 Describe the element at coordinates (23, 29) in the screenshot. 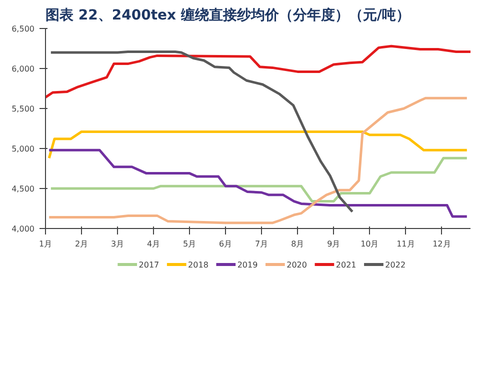

I see `y-tick-label: 6,500` at that location.